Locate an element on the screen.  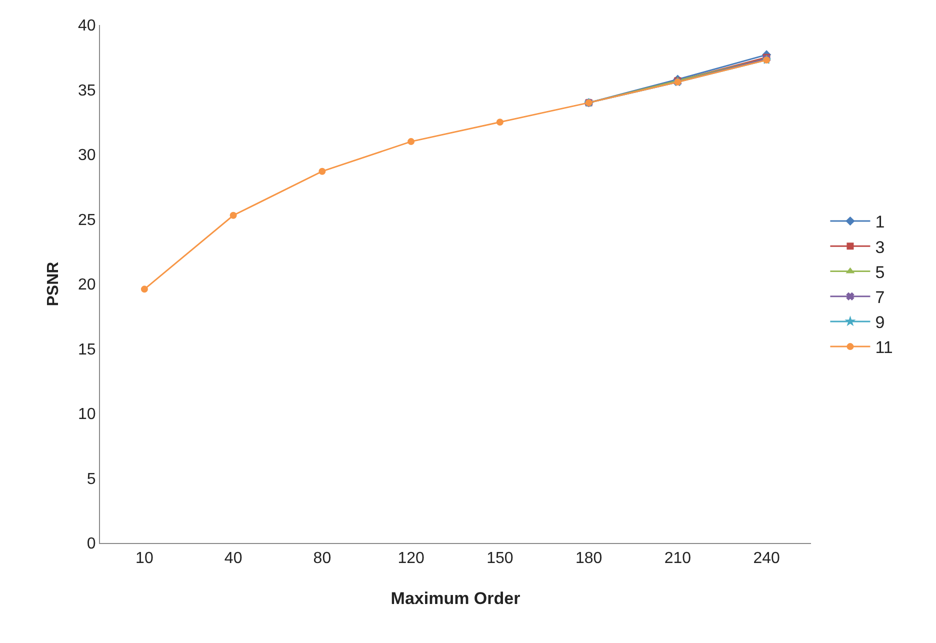
x-axis-title: Maximum Order is located at coordinates (455, 598).